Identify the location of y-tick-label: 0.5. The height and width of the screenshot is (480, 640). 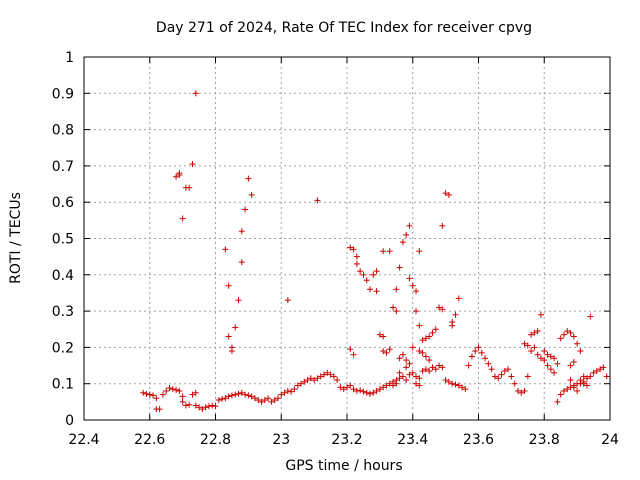
(63, 240).